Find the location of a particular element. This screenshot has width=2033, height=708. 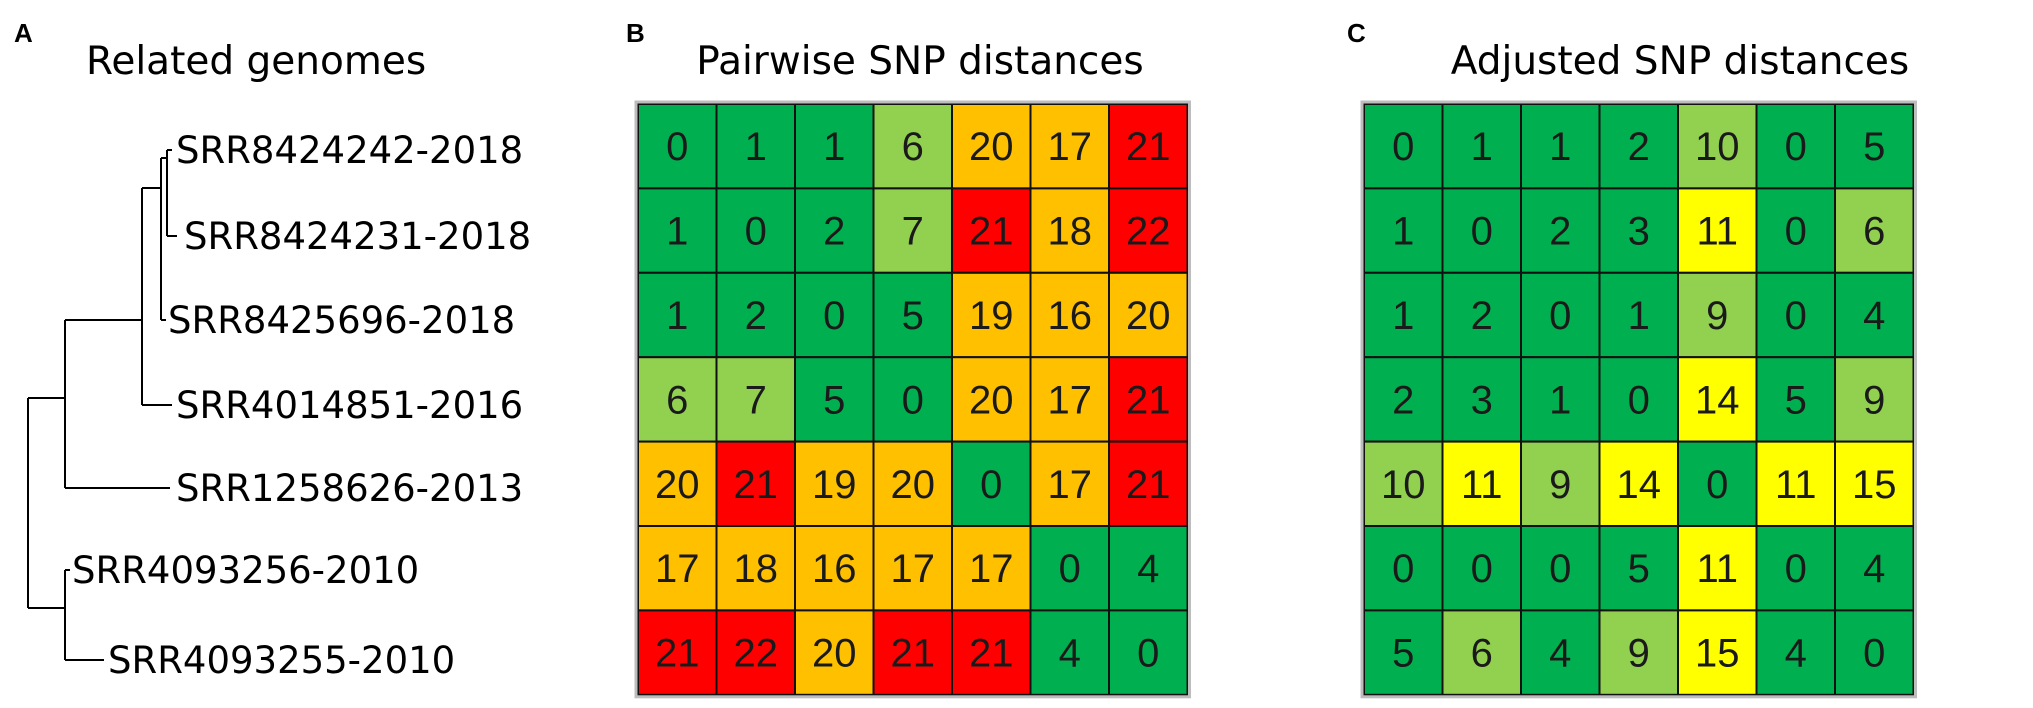

leaf-label: SRR1258626-2013 is located at coordinates (349, 488).